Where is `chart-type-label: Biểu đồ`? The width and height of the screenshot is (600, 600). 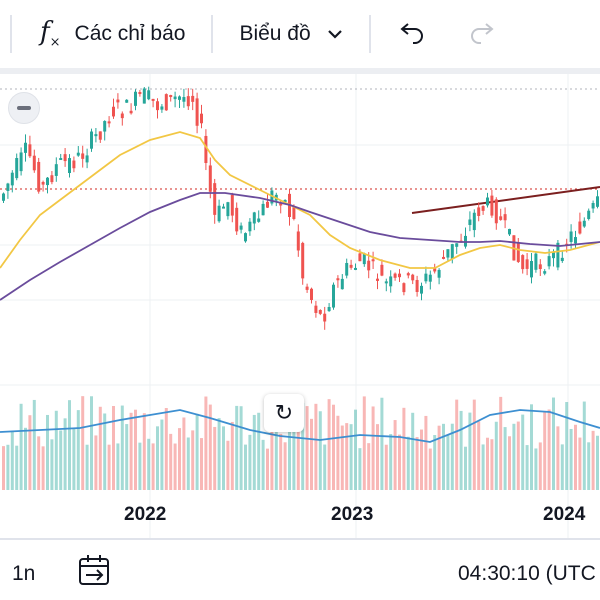 chart-type-label: Biểu đồ is located at coordinates (275, 33).